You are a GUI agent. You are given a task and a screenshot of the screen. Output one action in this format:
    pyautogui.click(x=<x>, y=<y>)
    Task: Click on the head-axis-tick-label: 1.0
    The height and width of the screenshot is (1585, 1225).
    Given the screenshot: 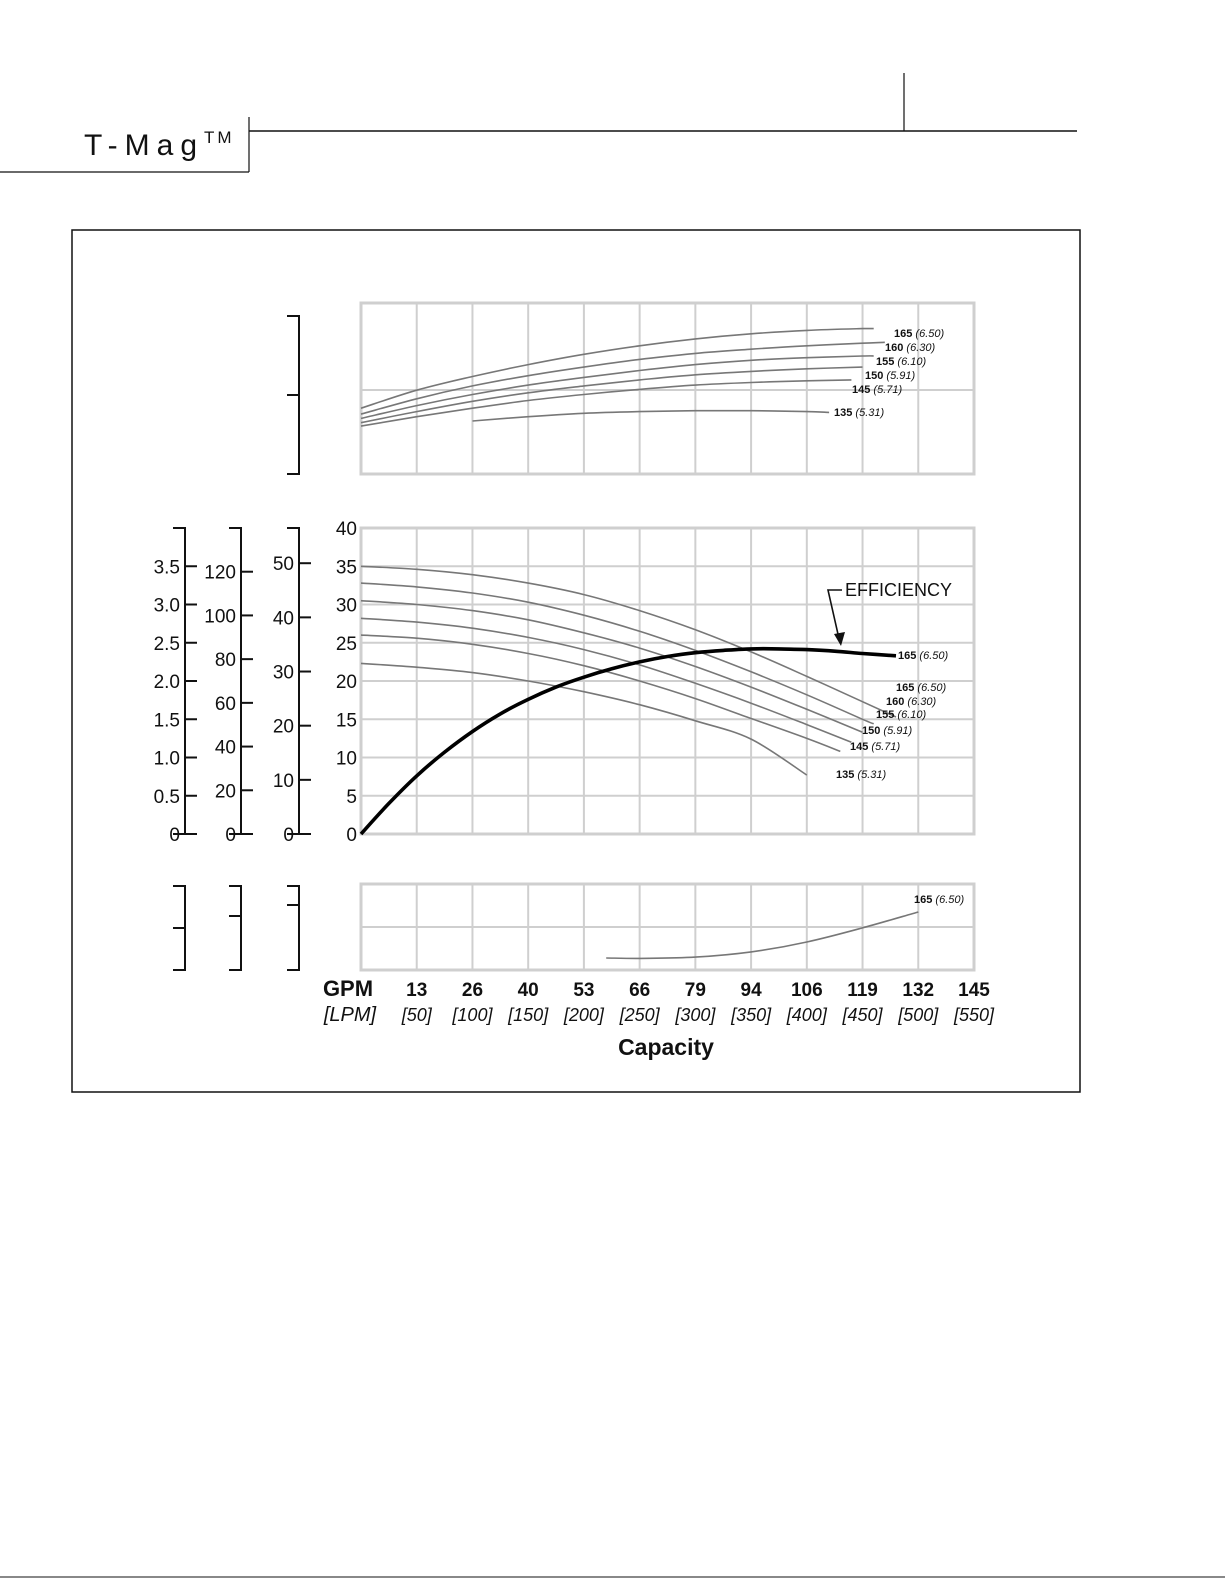 What is the action you would take?
    pyautogui.click(x=167, y=759)
    